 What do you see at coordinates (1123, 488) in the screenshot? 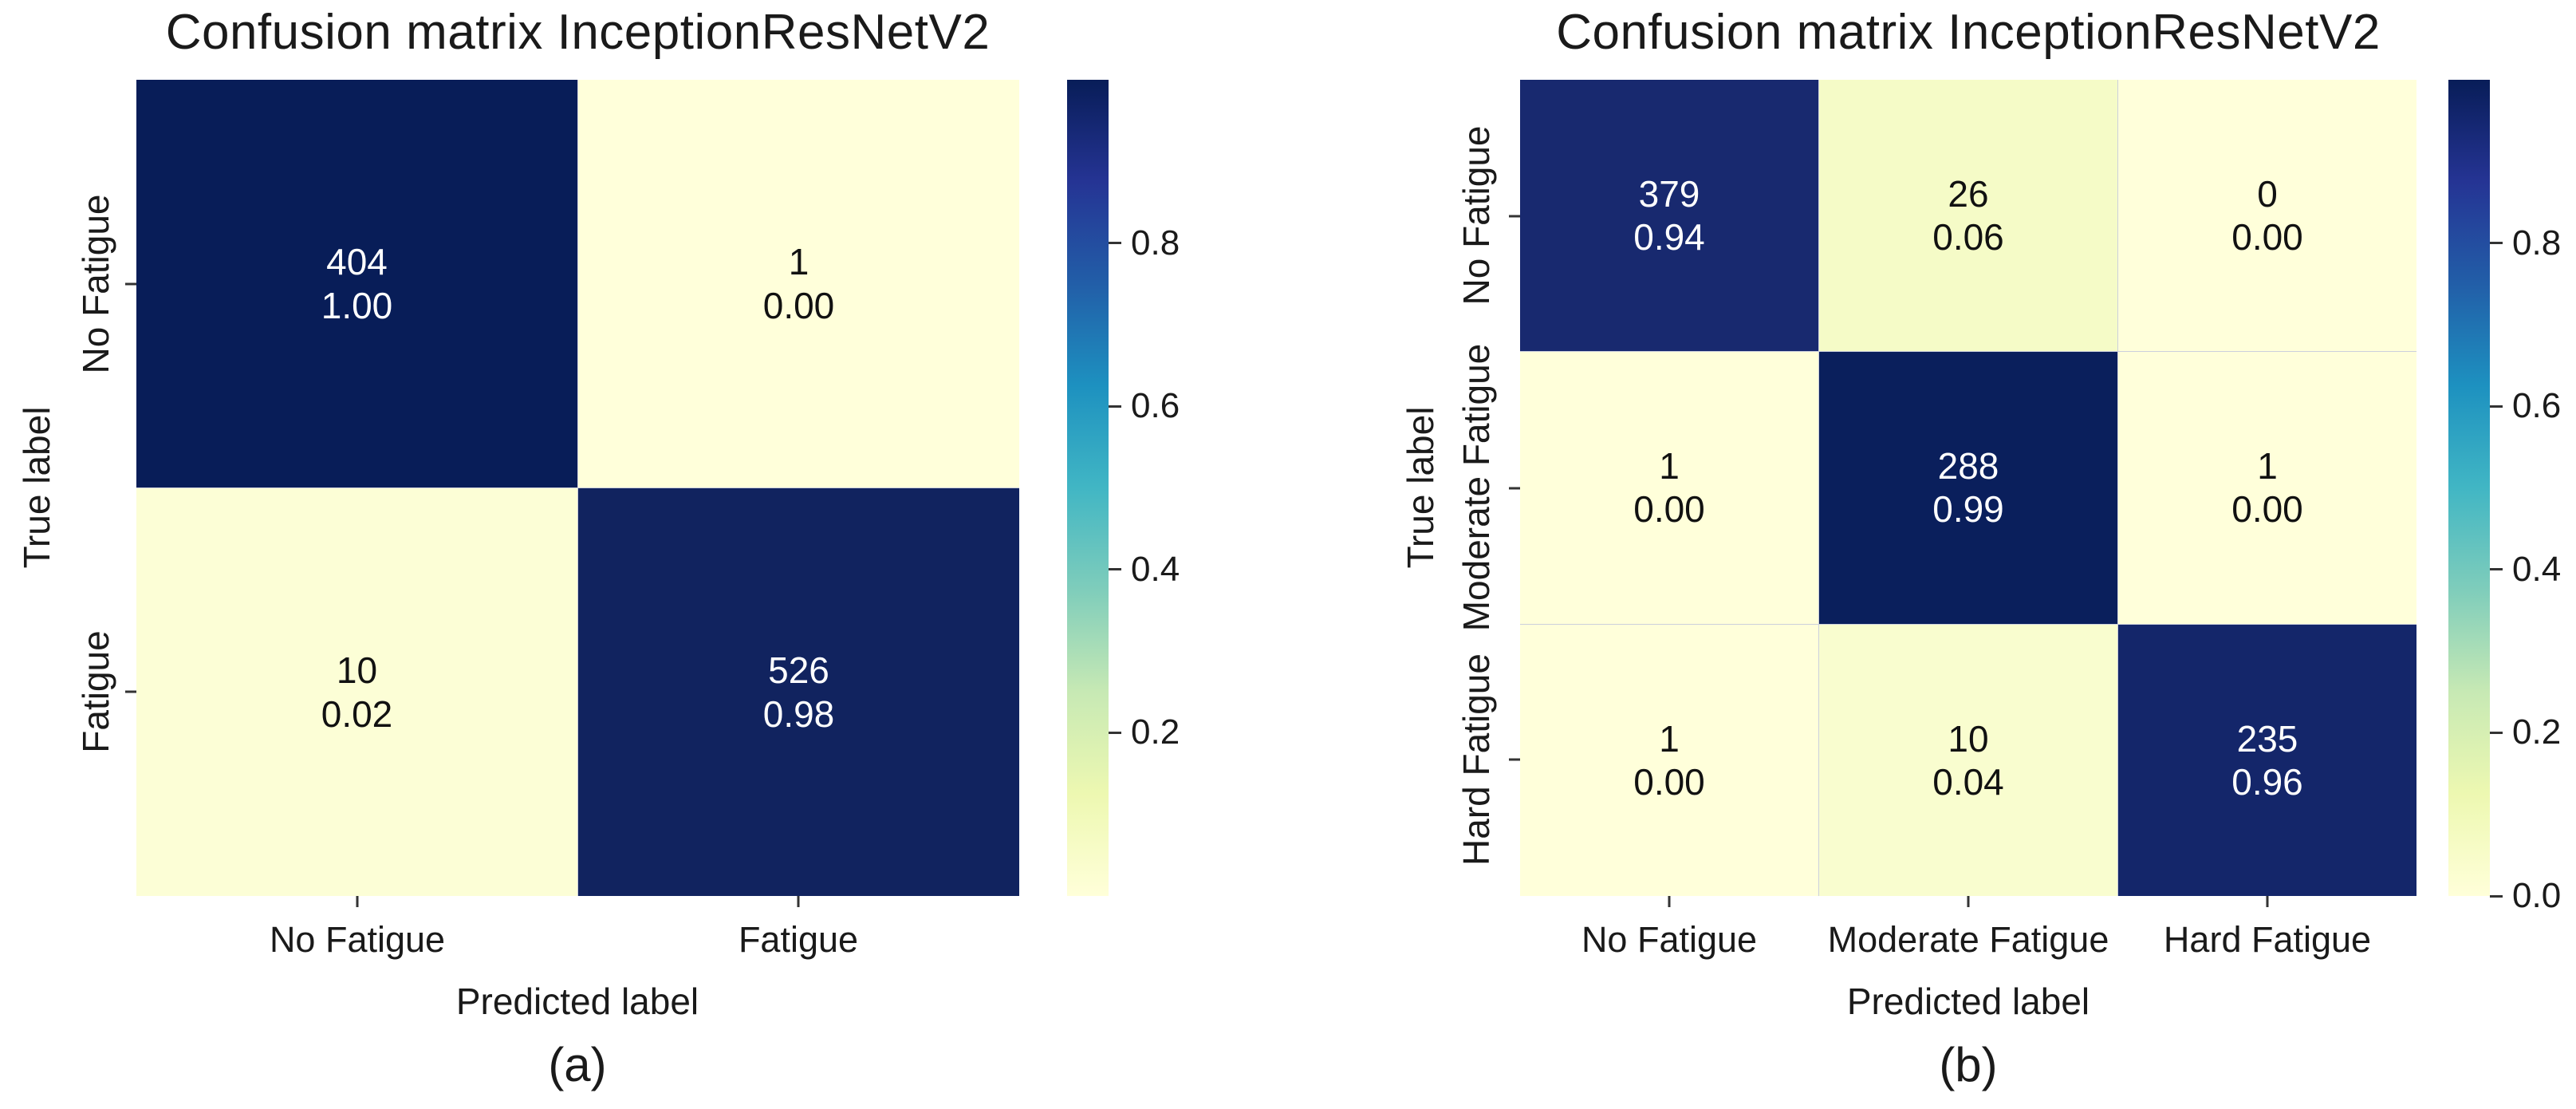
I see `colorbar-a: 0.8 0.6 0.4 0.2` at bounding box center [1123, 488].